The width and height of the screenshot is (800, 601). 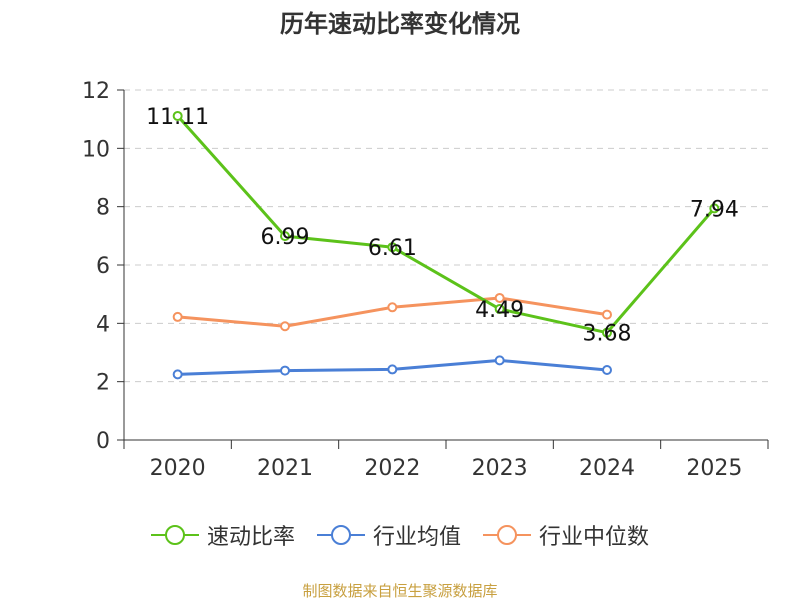 What do you see at coordinates (96, 149) in the screenshot?
I see `y-tick-label-10: 10` at bounding box center [96, 149].